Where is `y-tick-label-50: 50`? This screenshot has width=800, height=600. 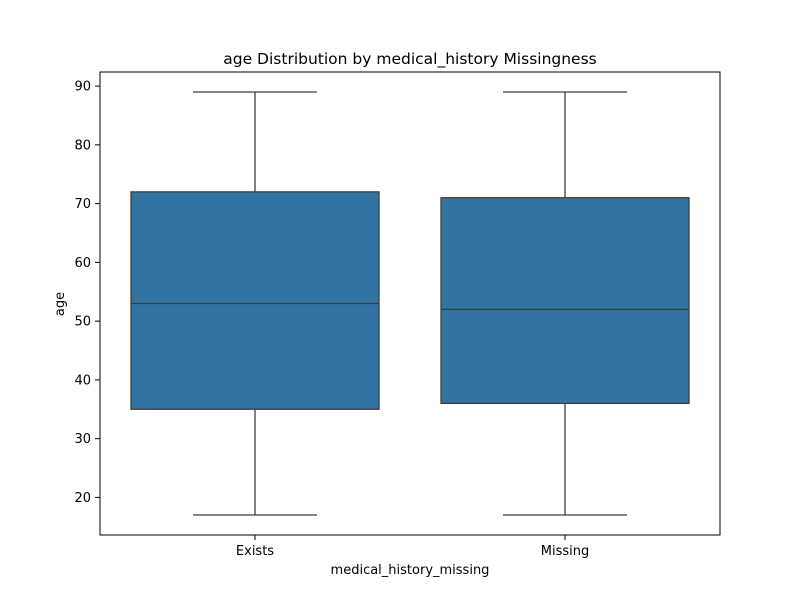 y-tick-label-50: 50 is located at coordinates (82, 322).